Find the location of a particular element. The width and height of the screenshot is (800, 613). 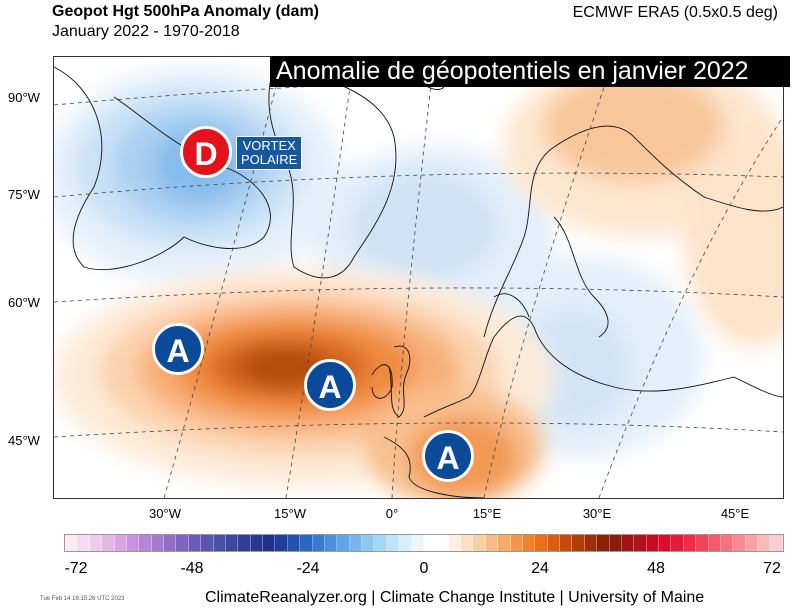

lon-label-15w: 15°W is located at coordinates (290, 513).